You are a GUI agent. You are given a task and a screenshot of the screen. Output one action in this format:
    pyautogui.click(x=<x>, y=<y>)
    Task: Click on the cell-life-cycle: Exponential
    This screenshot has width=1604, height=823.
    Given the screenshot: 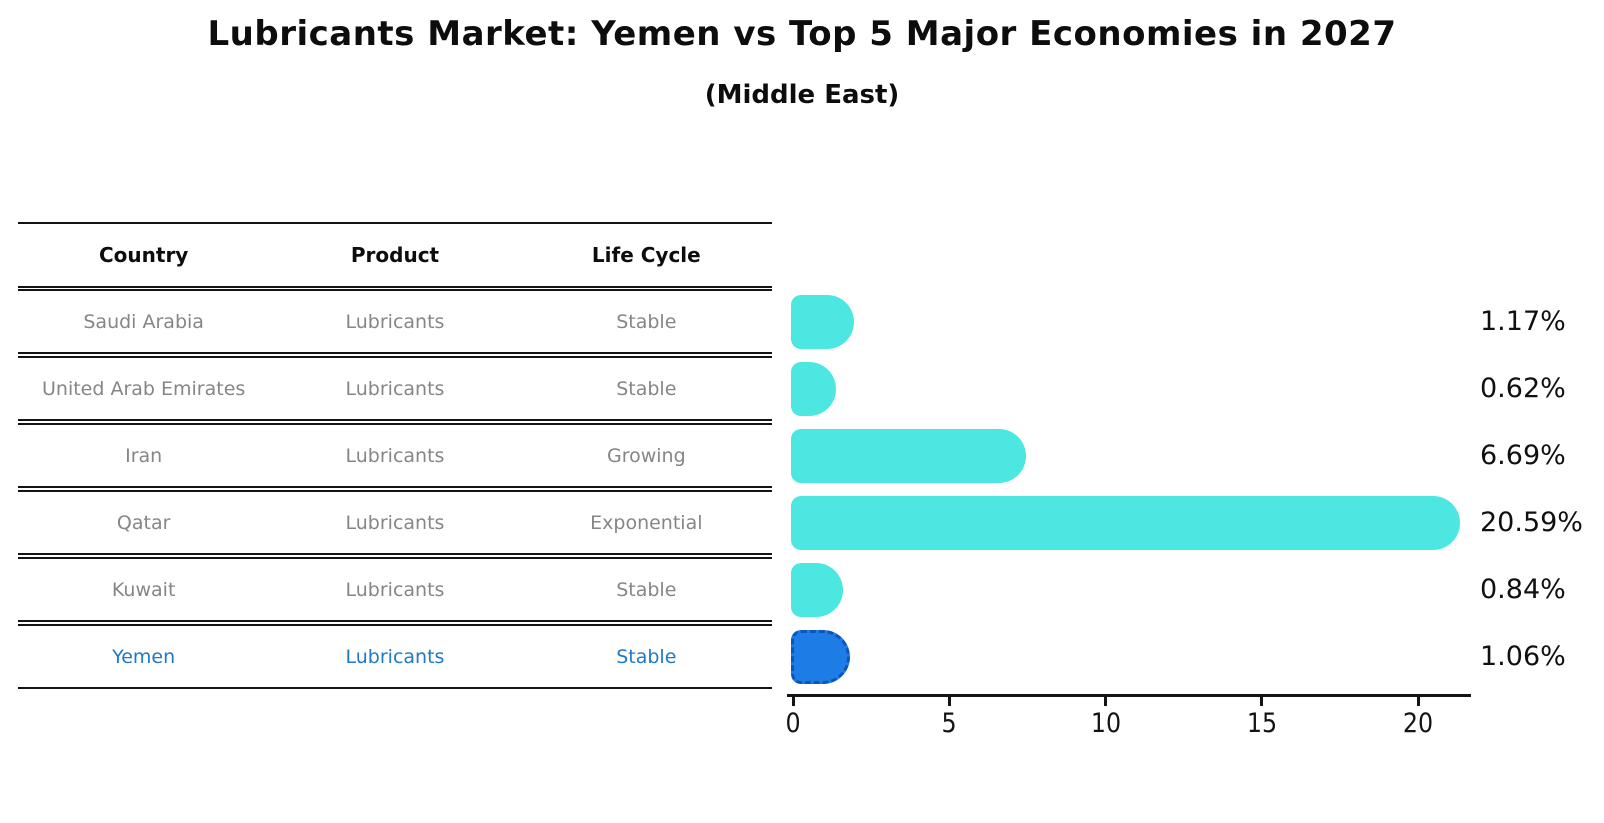 What is the action you would take?
    pyautogui.click(x=646, y=522)
    